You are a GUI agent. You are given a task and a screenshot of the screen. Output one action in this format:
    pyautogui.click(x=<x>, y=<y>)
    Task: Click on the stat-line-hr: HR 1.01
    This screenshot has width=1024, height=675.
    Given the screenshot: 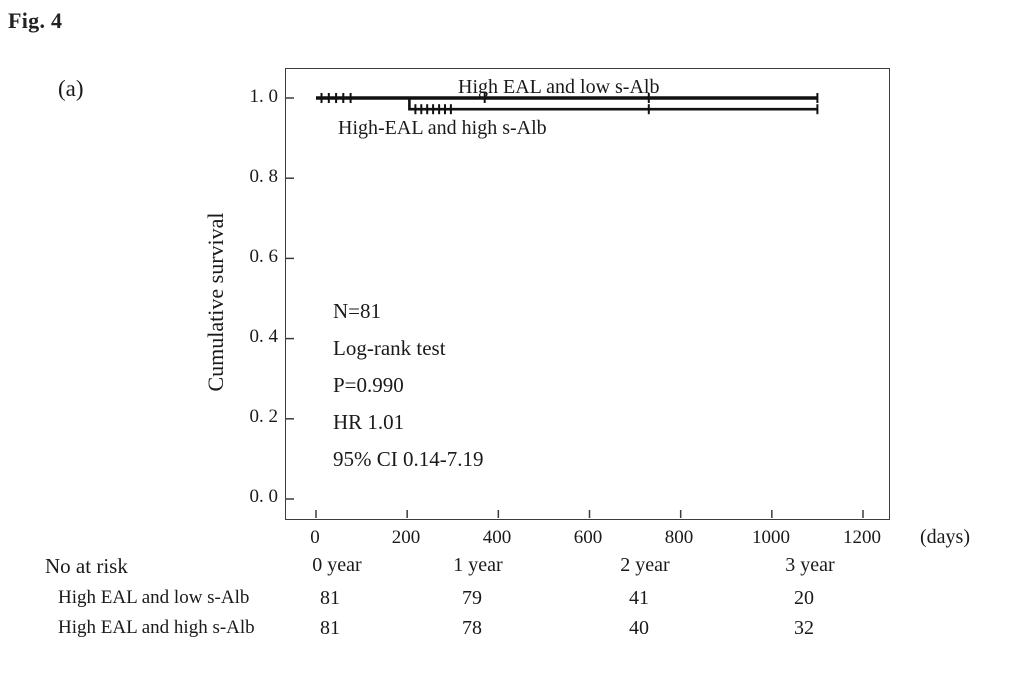 What is the action you would take?
    pyautogui.click(x=369, y=422)
    